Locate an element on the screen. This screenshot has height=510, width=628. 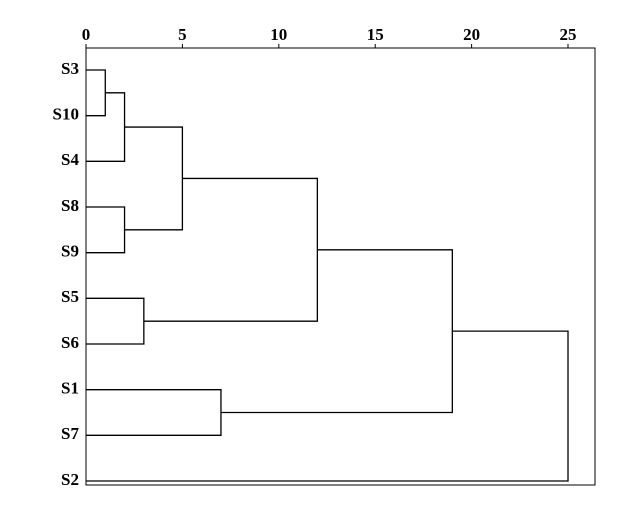
x-tick-label: 25 is located at coordinates (568, 34).